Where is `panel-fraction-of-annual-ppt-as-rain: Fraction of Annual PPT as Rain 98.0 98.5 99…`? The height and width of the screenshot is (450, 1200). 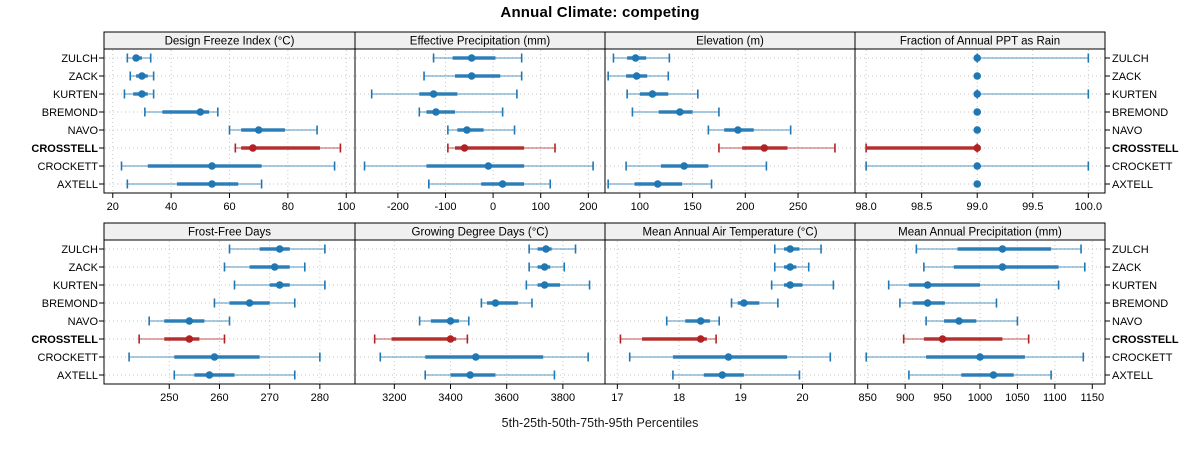 panel-fraction-of-annual-ppt-as-rain: Fraction of Annual PPT as Rain 98.0 98.5 99… is located at coordinates (982, 122).